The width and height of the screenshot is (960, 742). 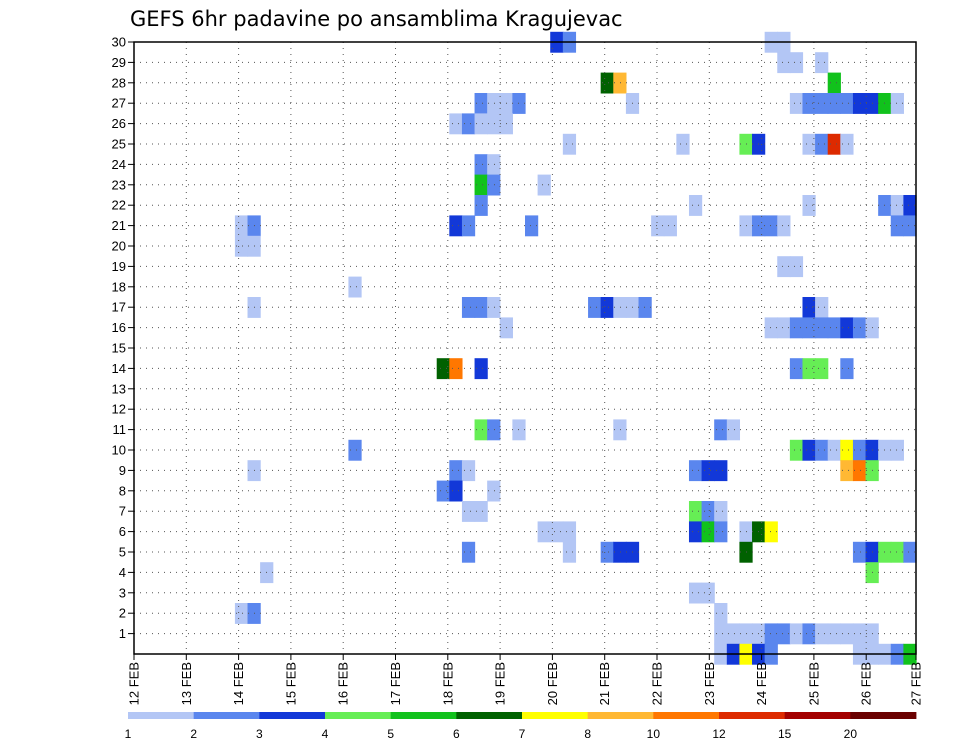 What do you see at coordinates (119, 144) in the screenshot?
I see `y-tick-label: 25` at bounding box center [119, 144].